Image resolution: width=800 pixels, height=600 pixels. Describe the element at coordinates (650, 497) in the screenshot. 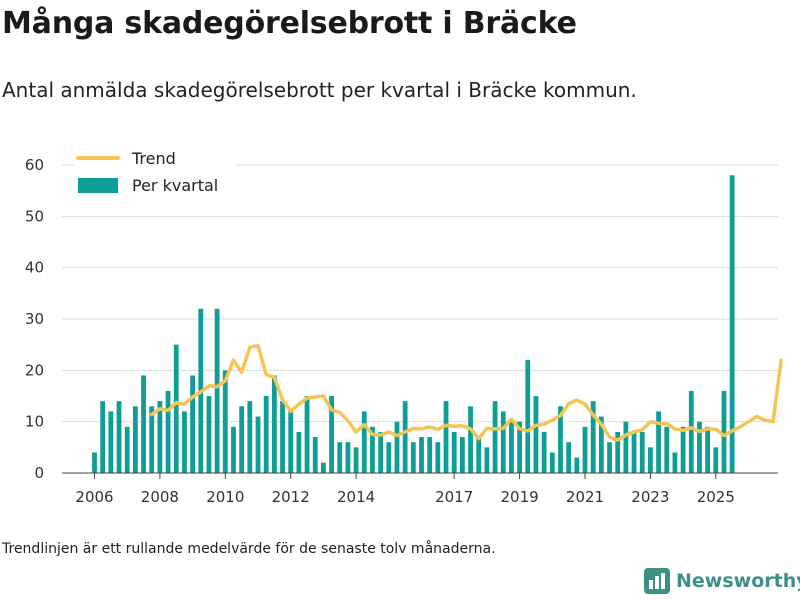

I see `x-tick-label: 2023` at that location.